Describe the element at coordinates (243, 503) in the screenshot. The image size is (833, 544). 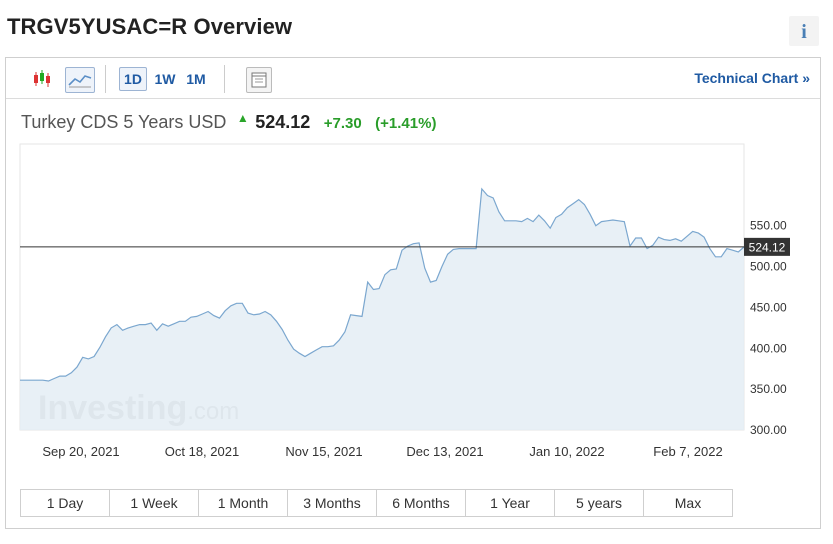
I see `range-1-month: 1 Month` at that location.